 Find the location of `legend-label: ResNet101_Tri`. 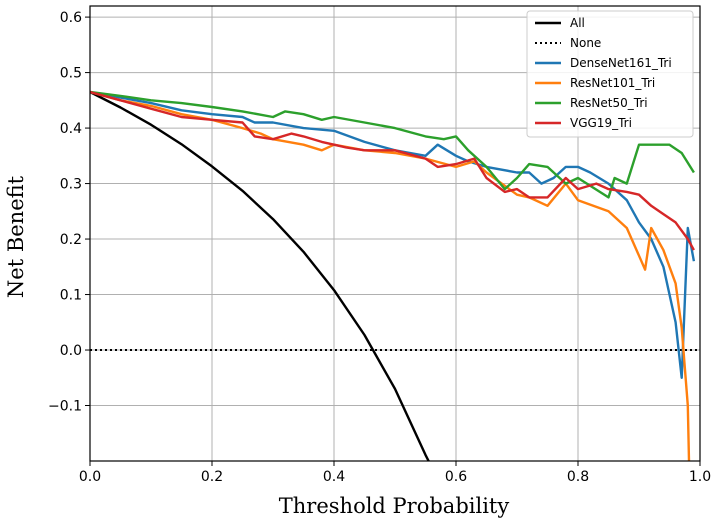

legend-label: ResNet101_Tri is located at coordinates (612, 83).